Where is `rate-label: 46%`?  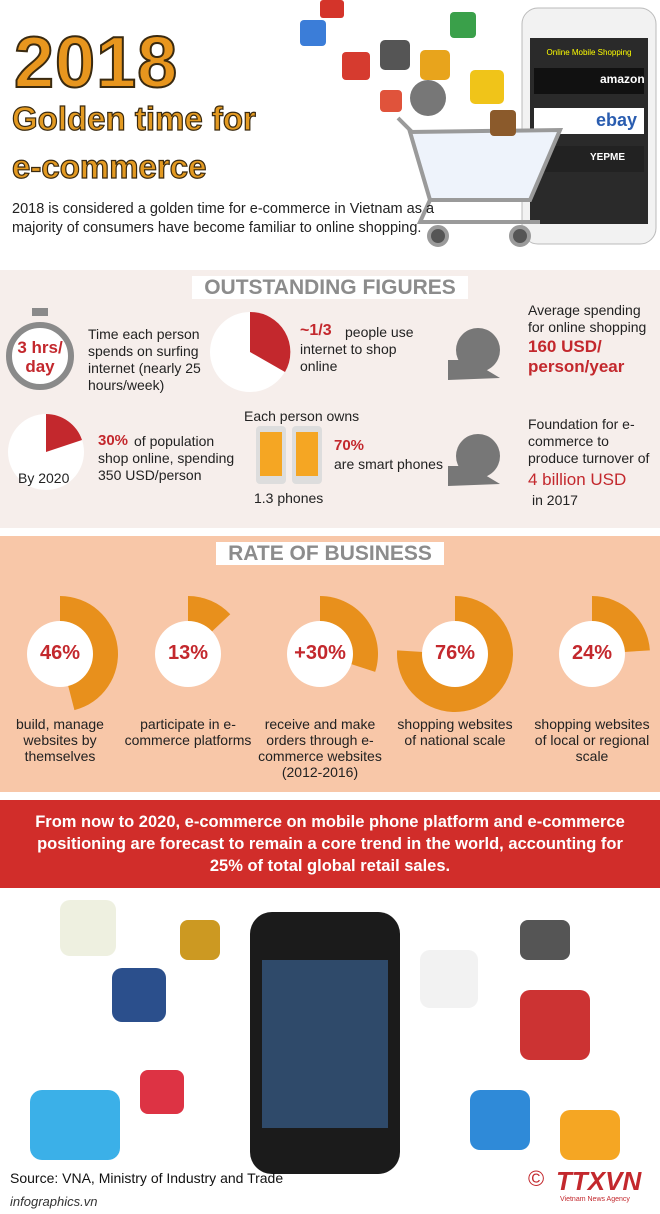 rate-label: 46% is located at coordinates (60, 653).